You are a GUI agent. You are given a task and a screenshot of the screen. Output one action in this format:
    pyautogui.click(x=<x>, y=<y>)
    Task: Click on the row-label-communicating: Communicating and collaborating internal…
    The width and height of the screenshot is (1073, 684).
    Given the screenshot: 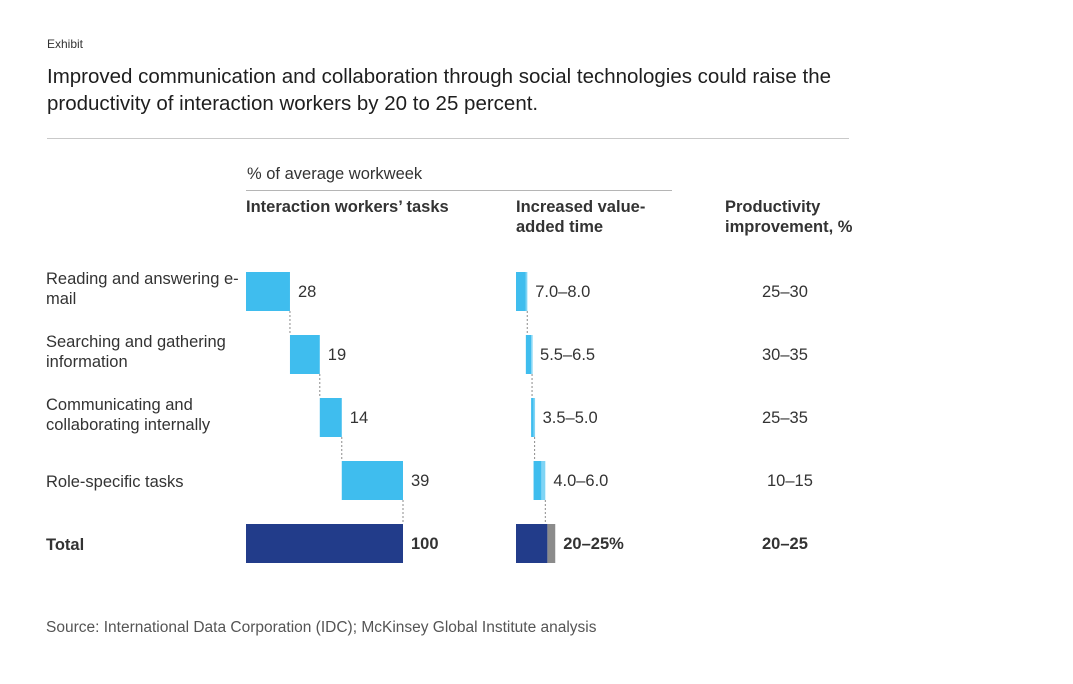 What is the action you would take?
    pyautogui.click(x=128, y=415)
    